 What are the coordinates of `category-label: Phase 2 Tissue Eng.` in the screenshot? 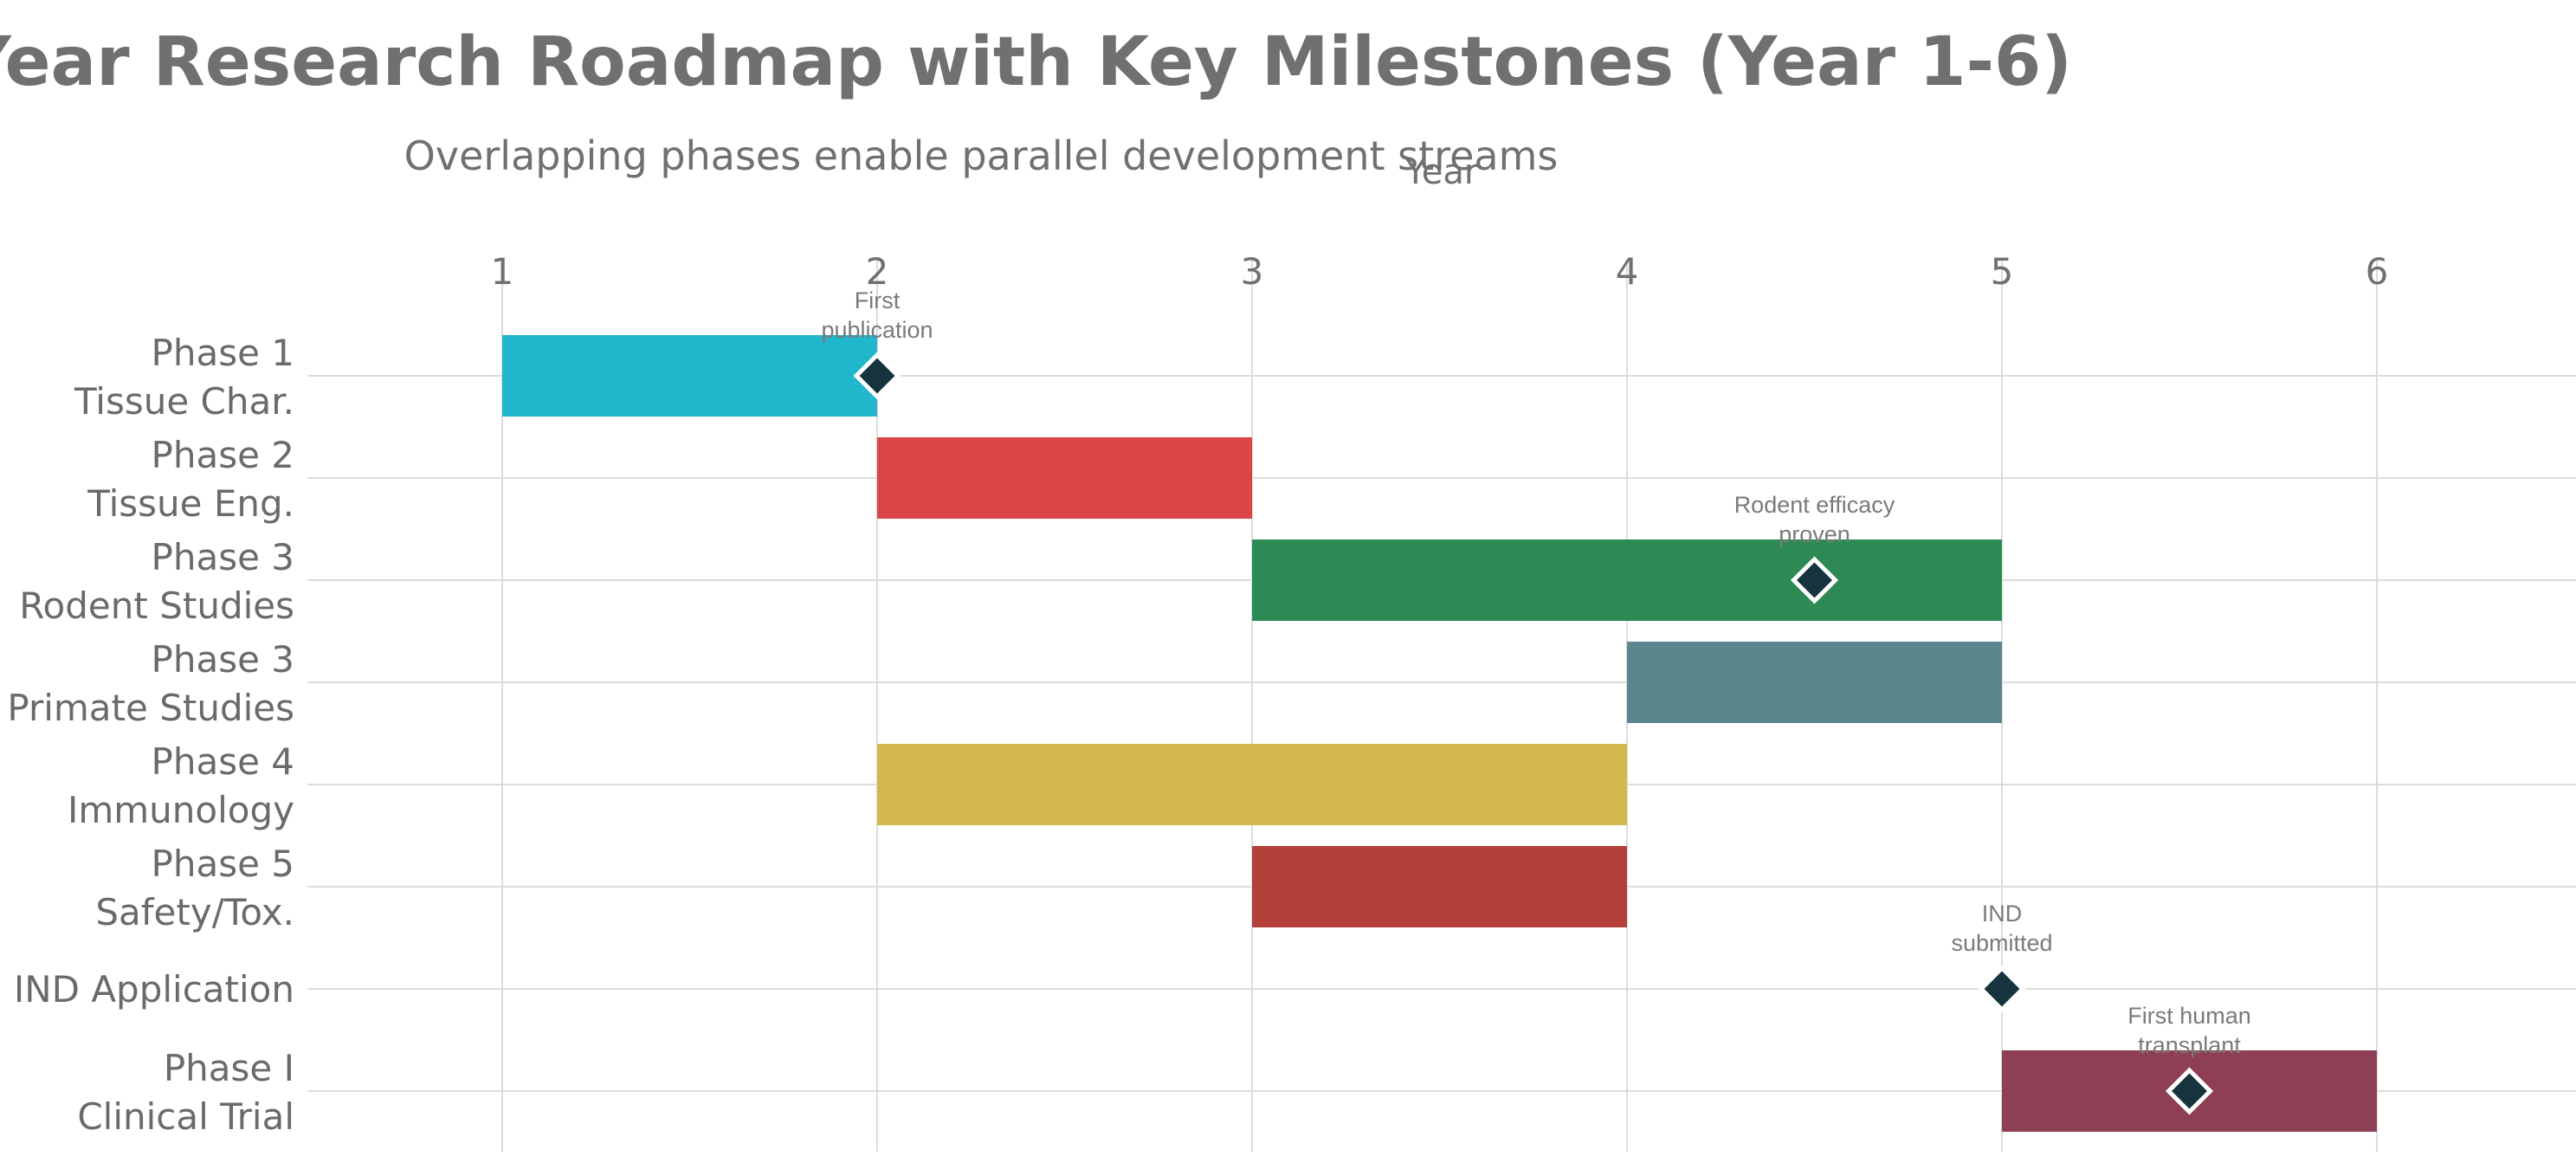 It's located at (190, 479).